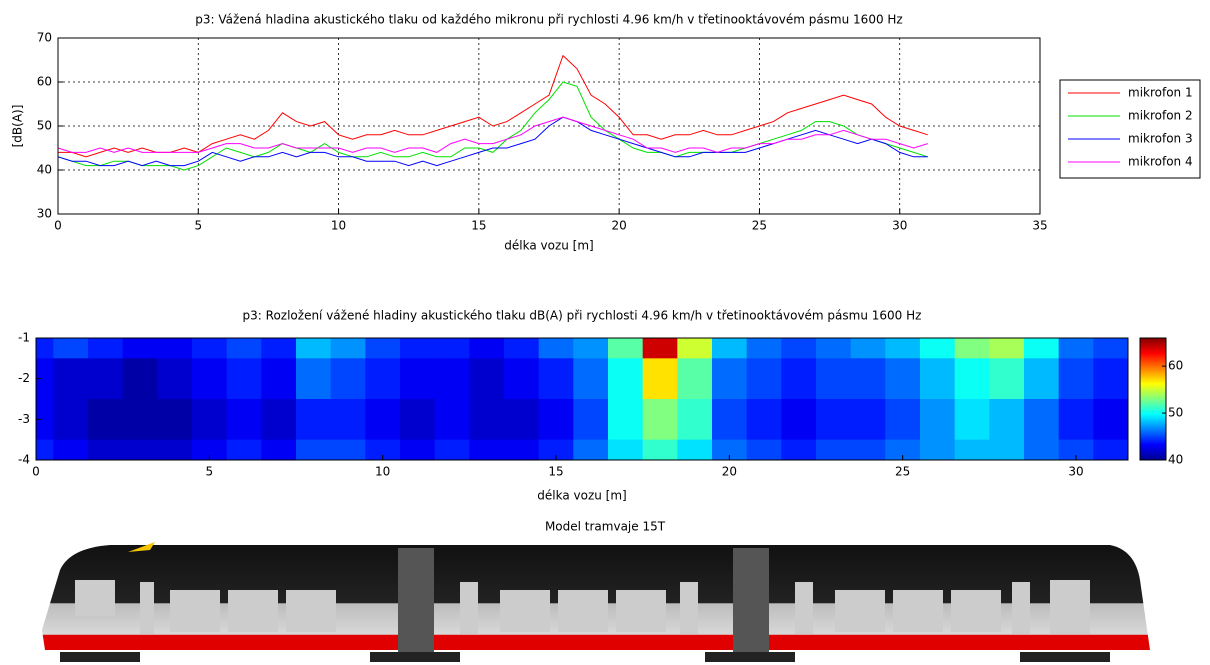  I want to click on legend-label: mikrofon 4, so click(1160, 162).